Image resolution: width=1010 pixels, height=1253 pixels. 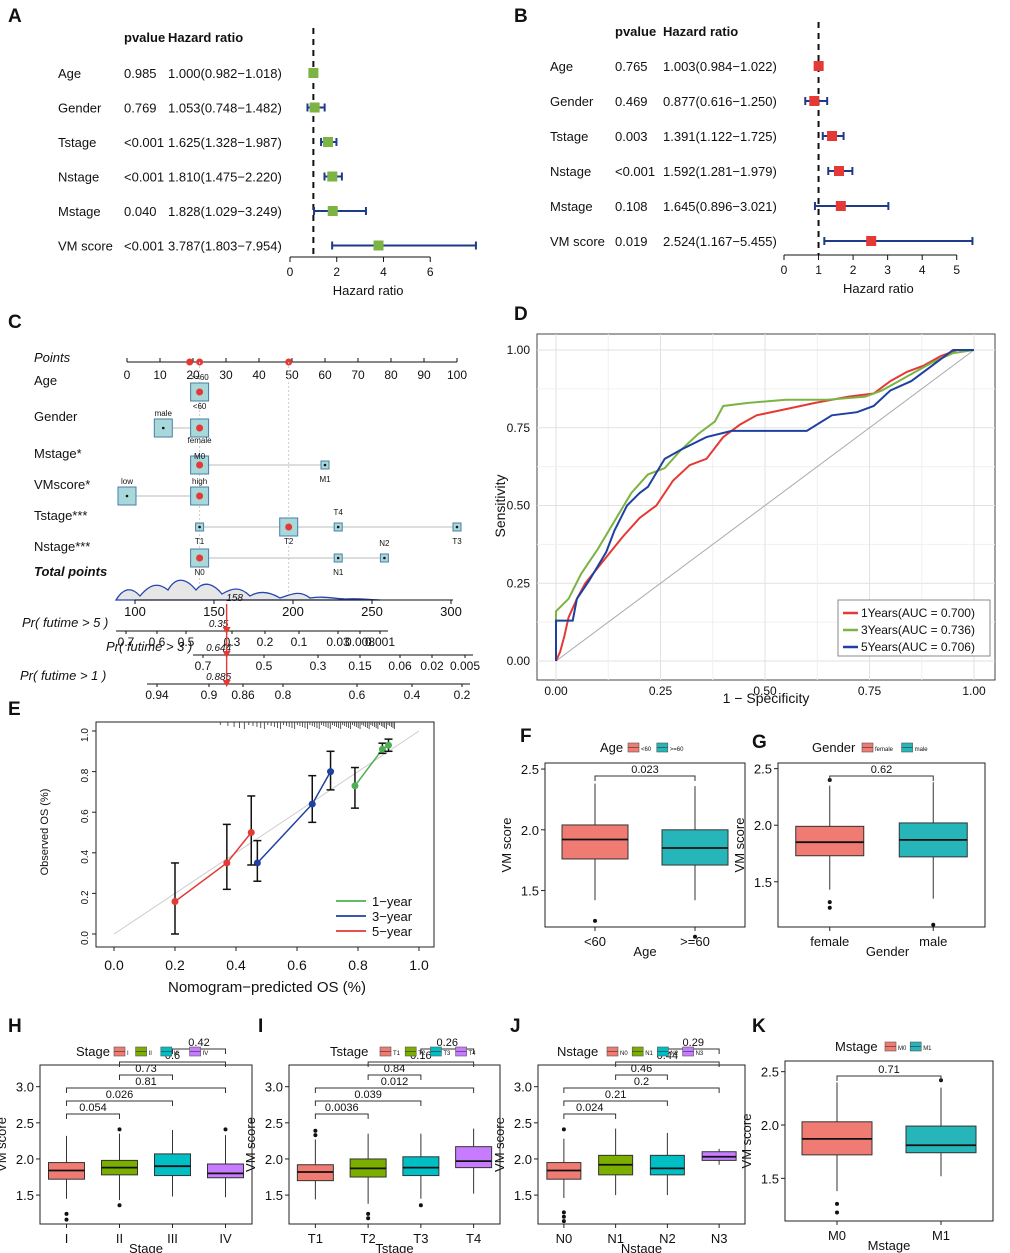 I want to click on calibration-line, so click(x=294, y=817).